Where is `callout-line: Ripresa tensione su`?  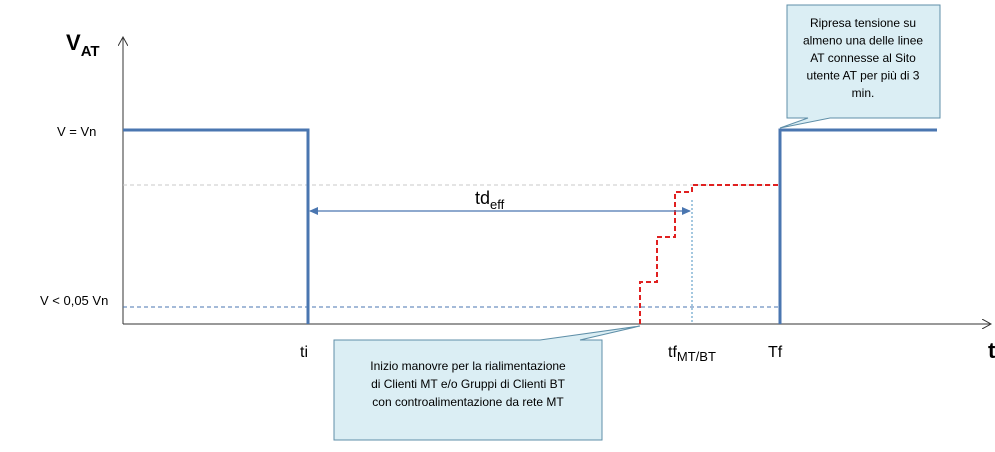 callout-line: Ripresa tensione su is located at coordinates (863, 23).